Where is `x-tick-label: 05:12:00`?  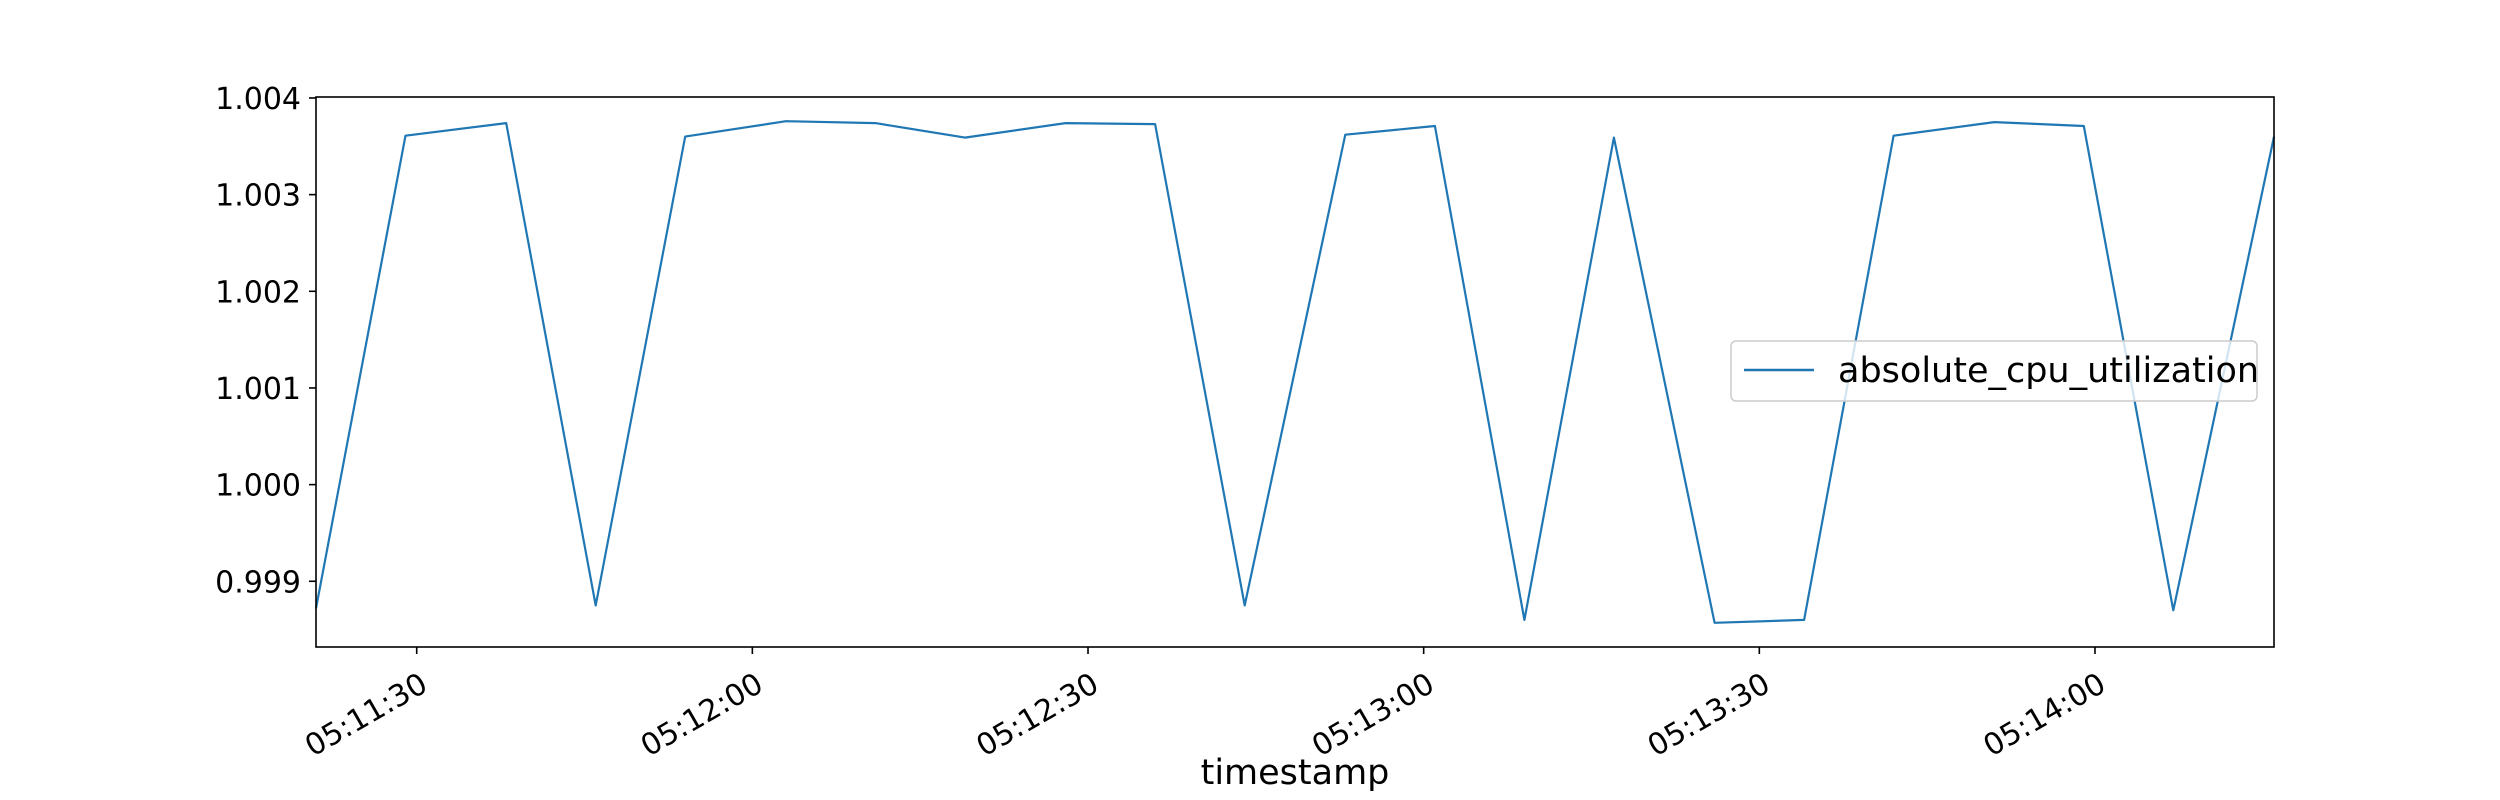
x-tick-label: 05:12:00 is located at coordinates (702, 715).